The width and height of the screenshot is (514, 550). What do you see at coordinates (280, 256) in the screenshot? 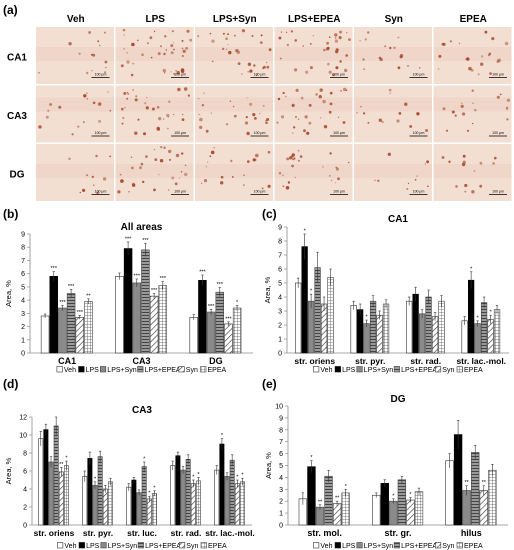
I see `y-tick-label: 7` at bounding box center [280, 256].